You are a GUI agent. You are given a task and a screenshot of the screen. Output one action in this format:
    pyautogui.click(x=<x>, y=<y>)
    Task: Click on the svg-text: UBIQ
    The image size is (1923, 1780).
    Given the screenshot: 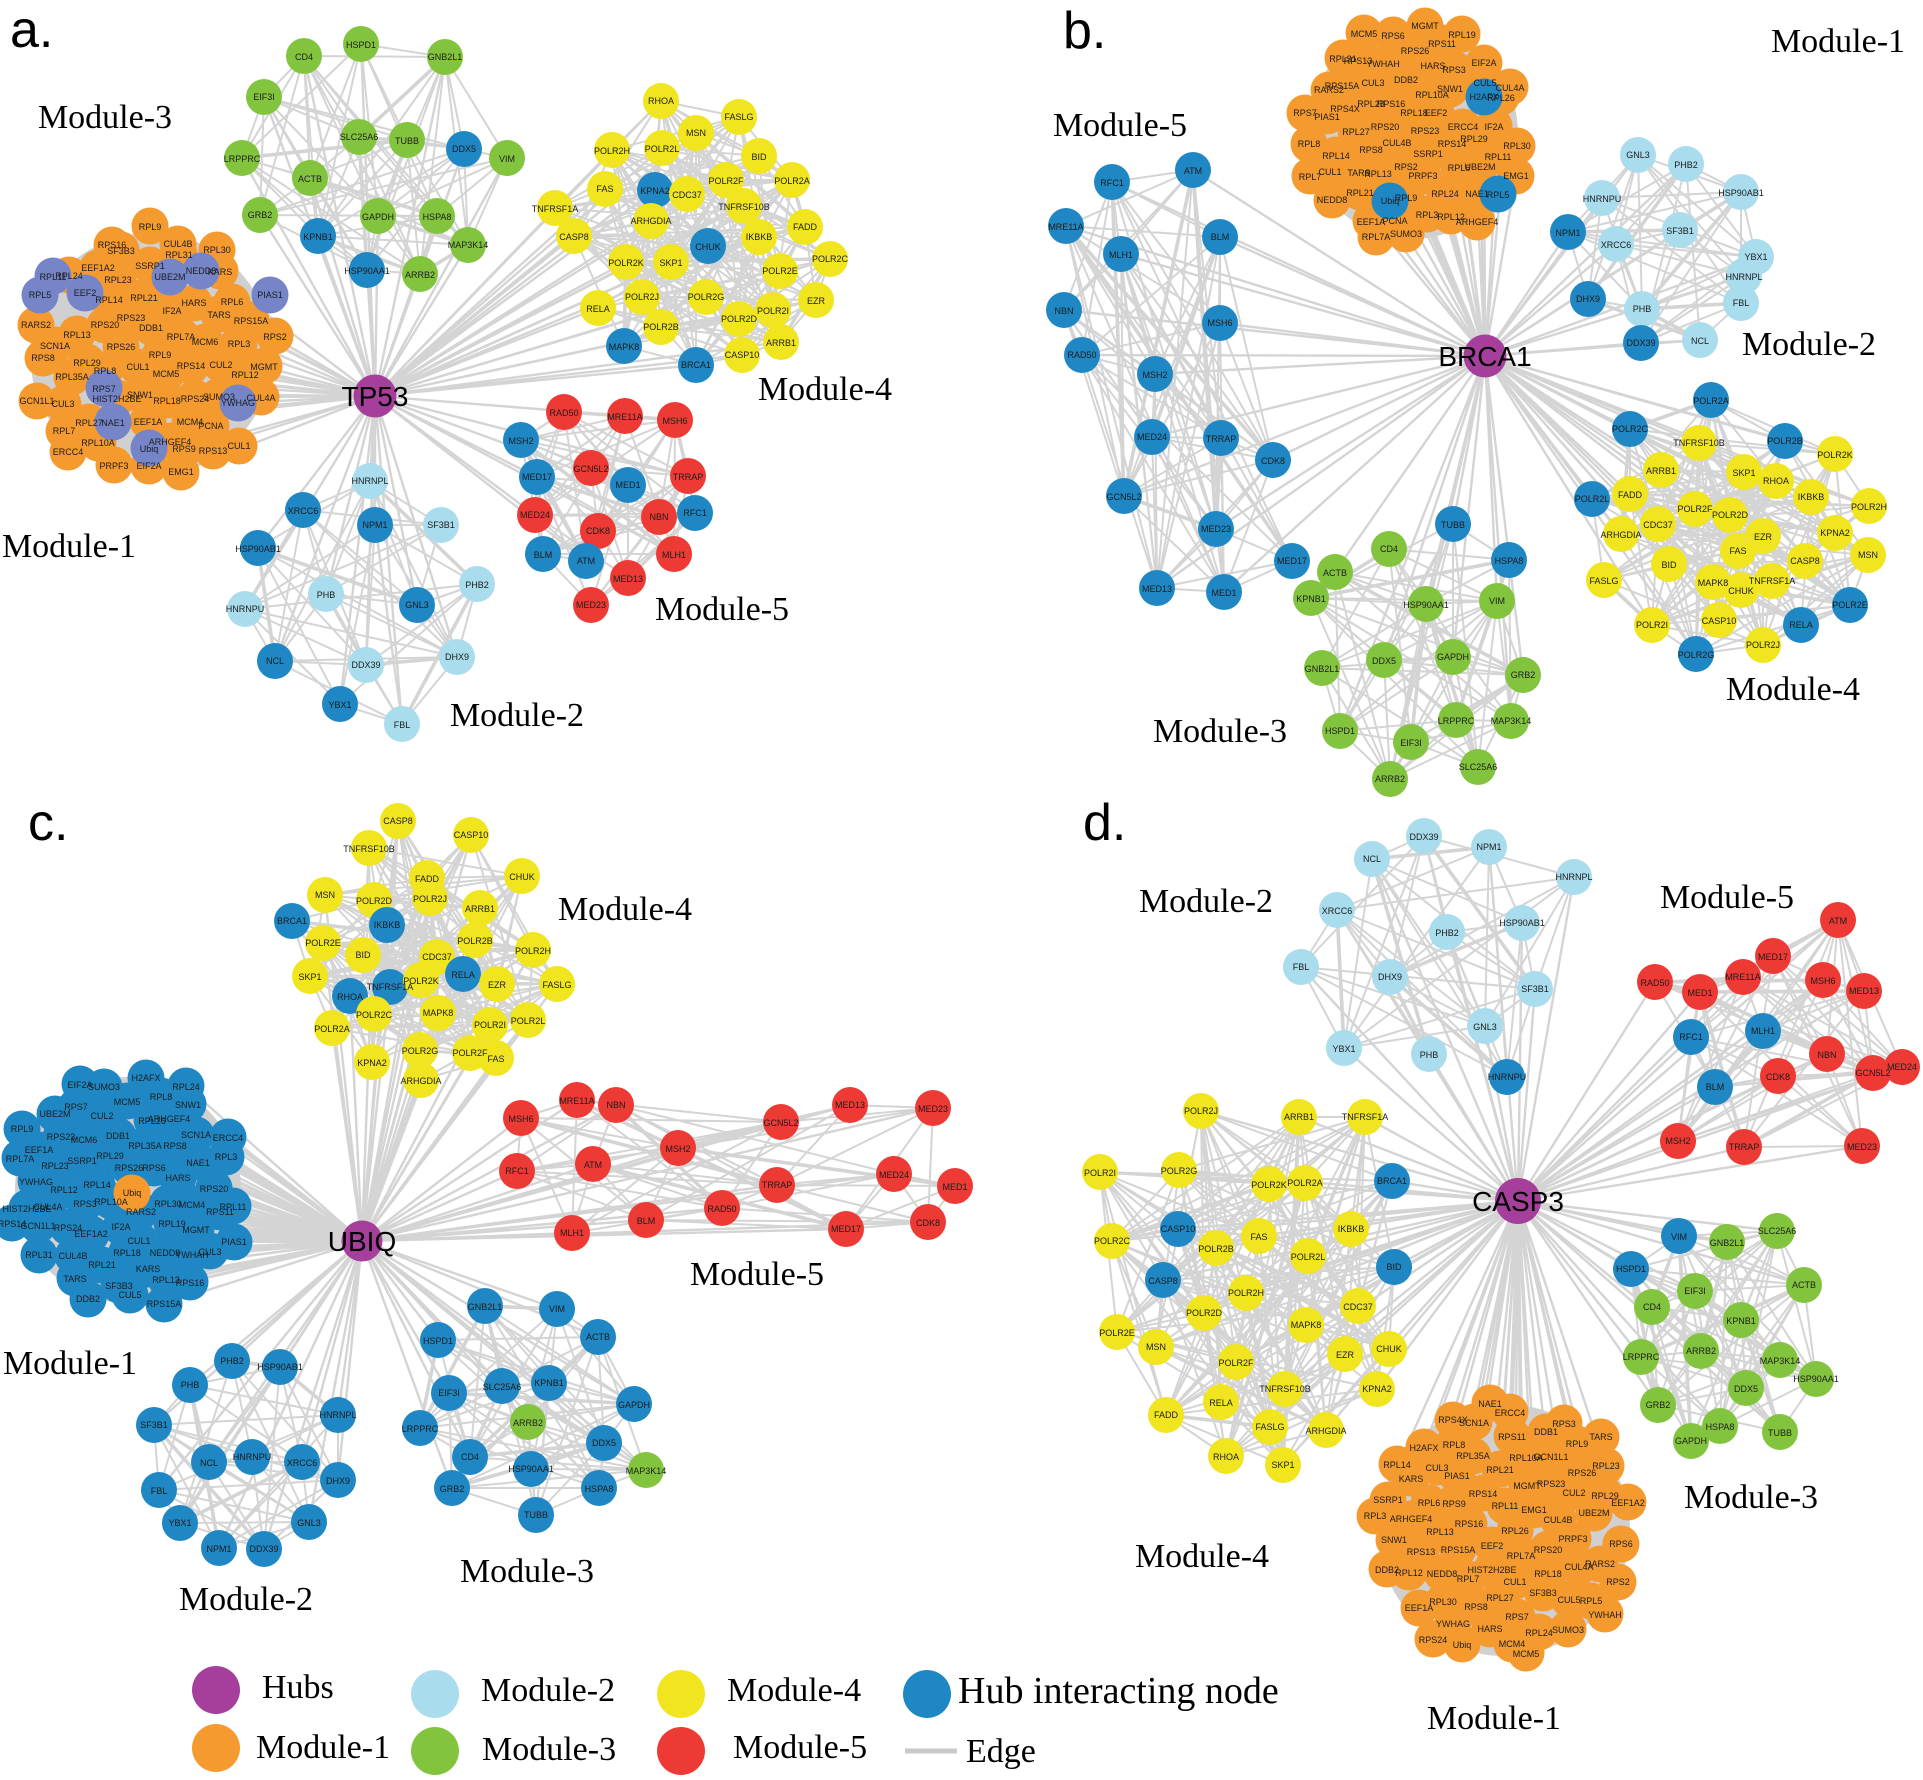 What is the action you would take?
    pyautogui.click(x=362, y=1241)
    